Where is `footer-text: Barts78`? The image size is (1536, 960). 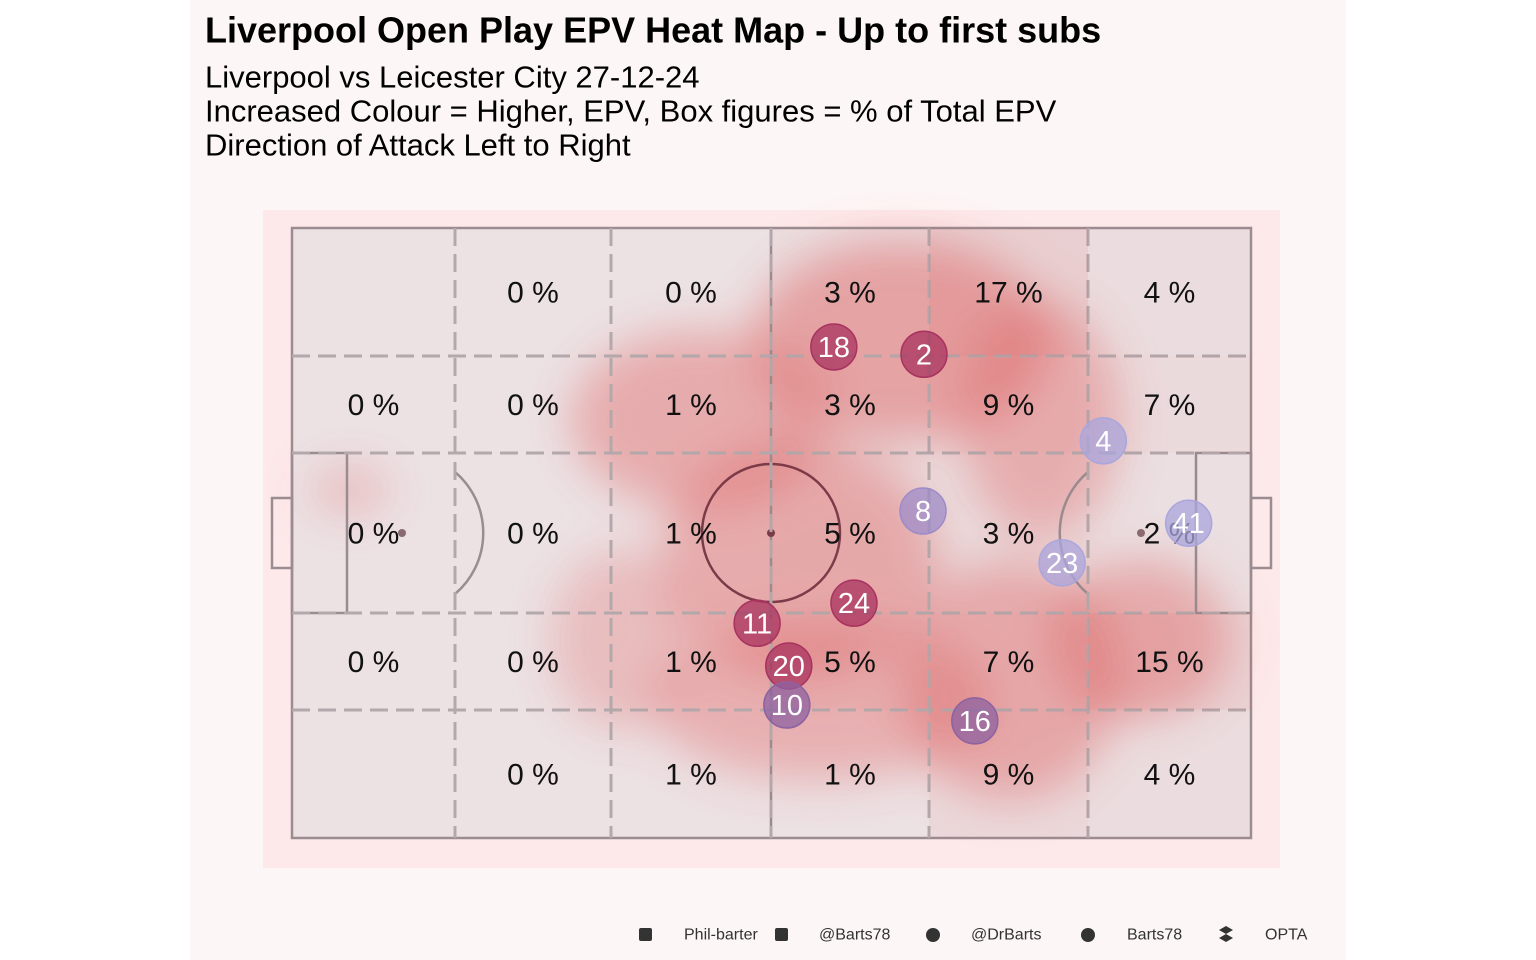
footer-text: Barts78 is located at coordinates (1154, 935).